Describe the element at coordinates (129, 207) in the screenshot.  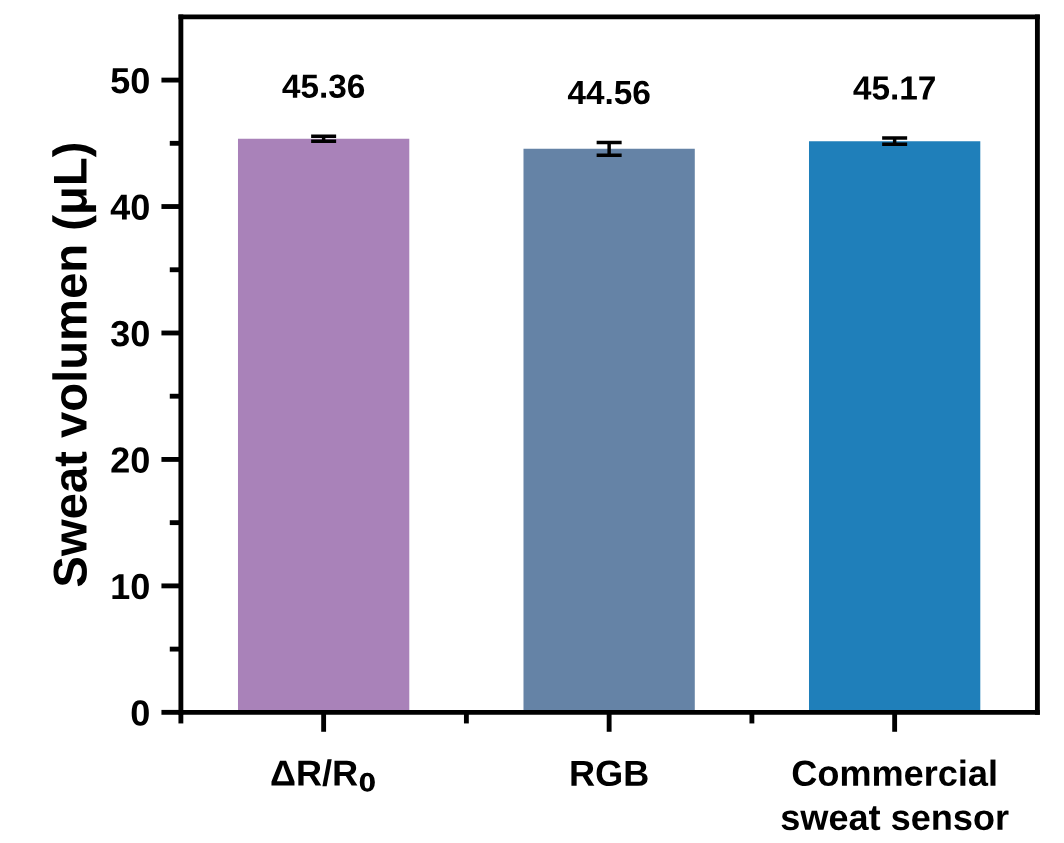
I see `y-tick-label: 40` at that location.